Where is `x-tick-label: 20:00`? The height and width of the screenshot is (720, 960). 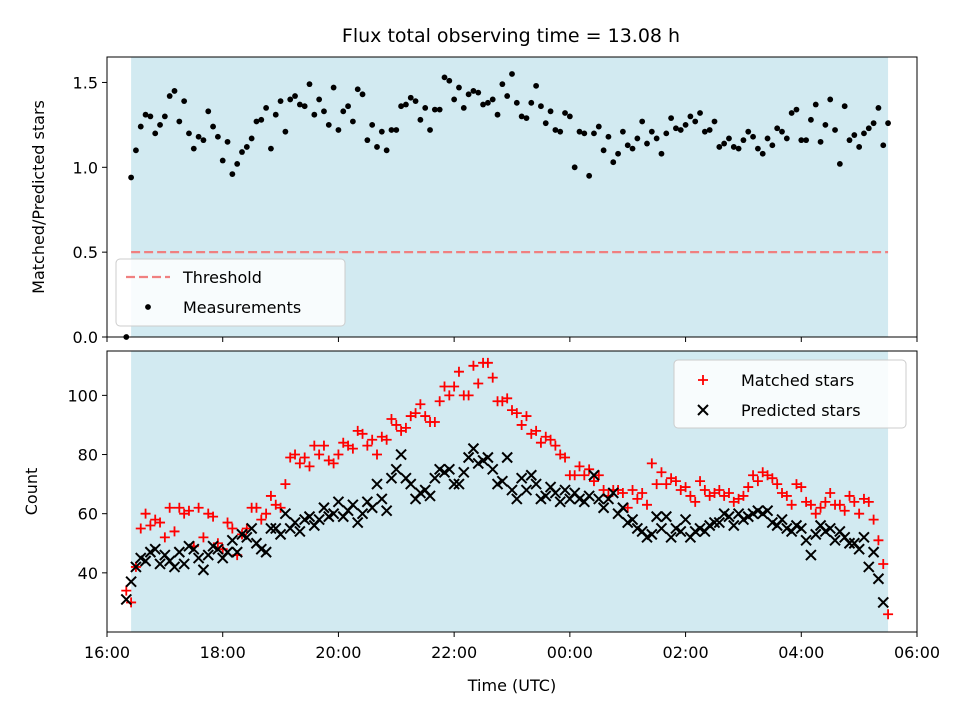 x-tick-label: 20:00 is located at coordinates (338, 652).